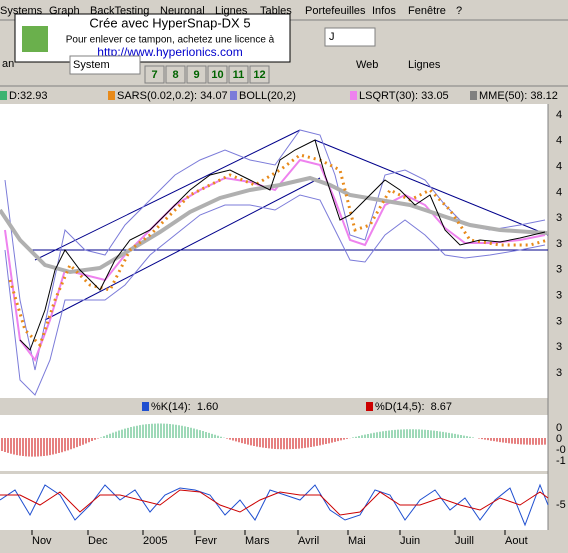  I want to click on menu-item: Graph, so click(64, 11).